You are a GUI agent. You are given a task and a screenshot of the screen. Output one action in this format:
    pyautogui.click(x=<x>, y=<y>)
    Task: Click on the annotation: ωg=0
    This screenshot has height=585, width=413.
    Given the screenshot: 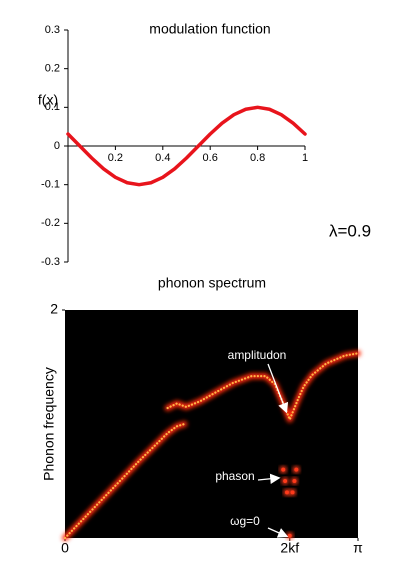 What is the action you would take?
    pyautogui.click(x=245, y=521)
    